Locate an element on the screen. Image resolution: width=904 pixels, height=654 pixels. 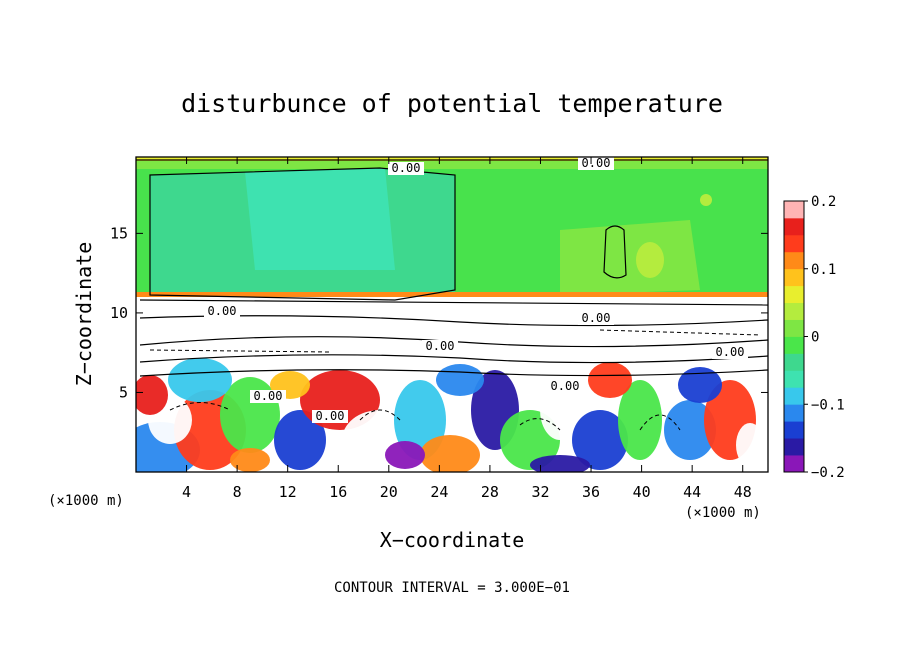
colorbar-tick-label-2: 0 is located at coordinates (815, 338).